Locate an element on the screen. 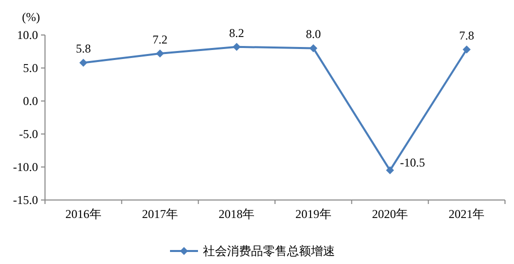 The width and height of the screenshot is (514, 264). data-label: 5.8 is located at coordinates (83, 49).